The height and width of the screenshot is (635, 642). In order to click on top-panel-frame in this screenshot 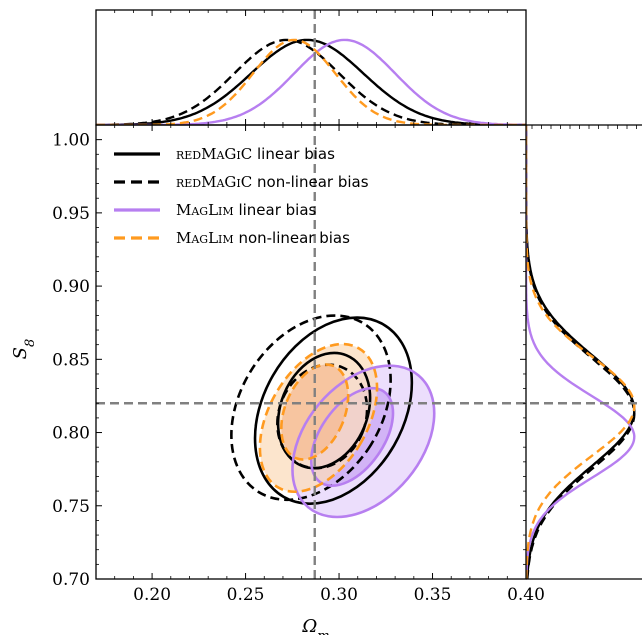, I will do `click(311, 67)`.